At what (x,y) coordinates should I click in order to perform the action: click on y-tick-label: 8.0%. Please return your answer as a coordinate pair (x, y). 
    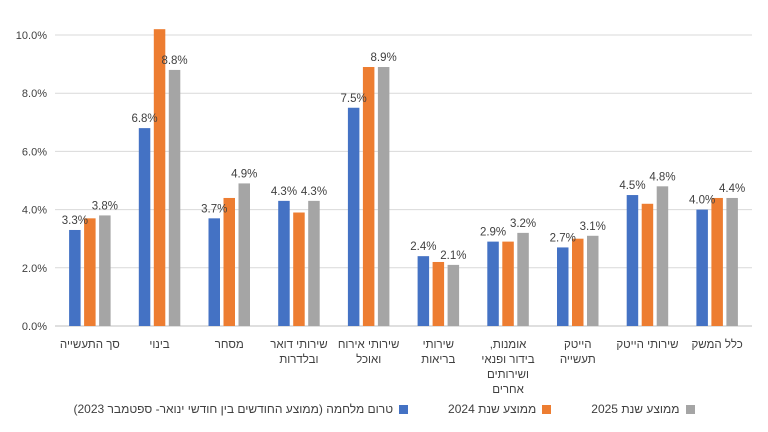
    Looking at the image, I should click on (34, 94).